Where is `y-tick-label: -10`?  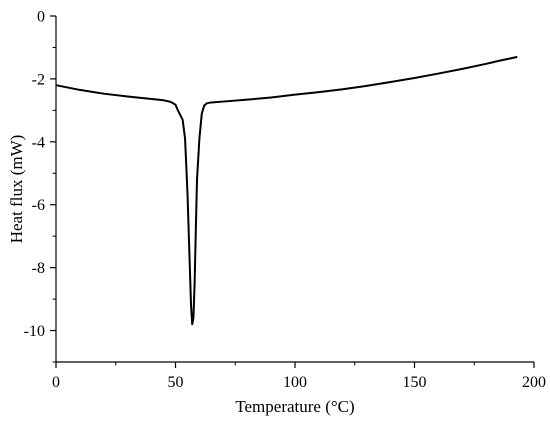
y-tick-label: -10 is located at coordinates (34, 331).